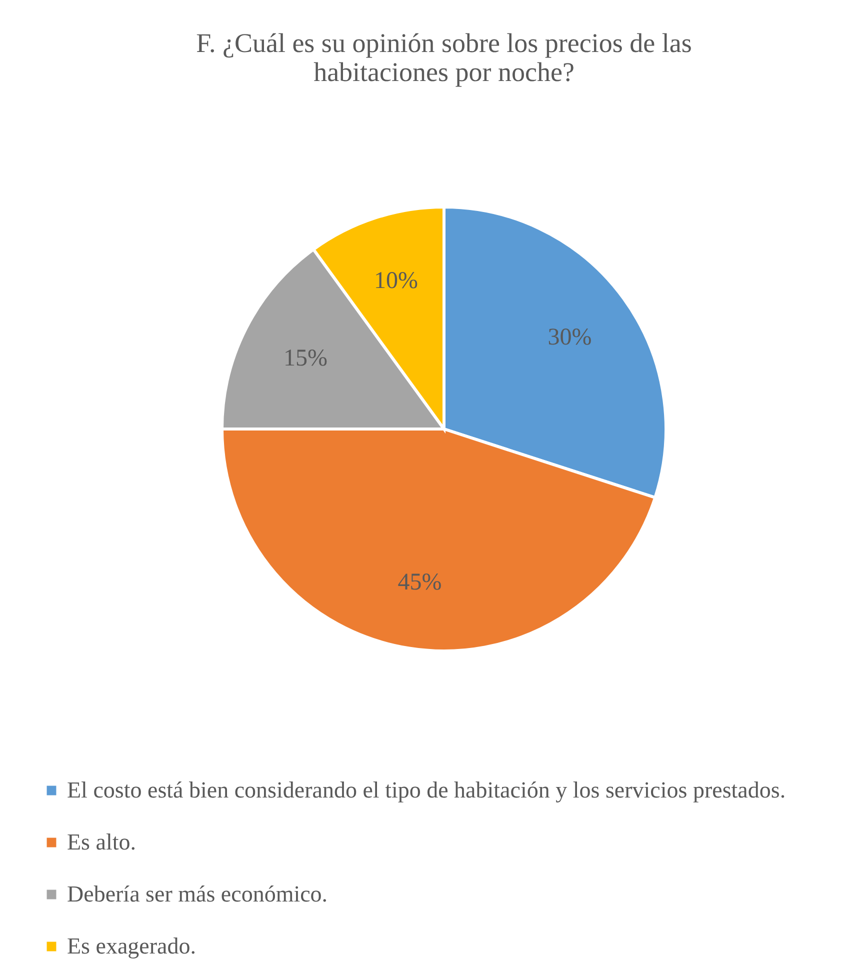  Describe the element at coordinates (197, 894) in the screenshot. I see `legend-label: Debería ser más económico.` at that location.